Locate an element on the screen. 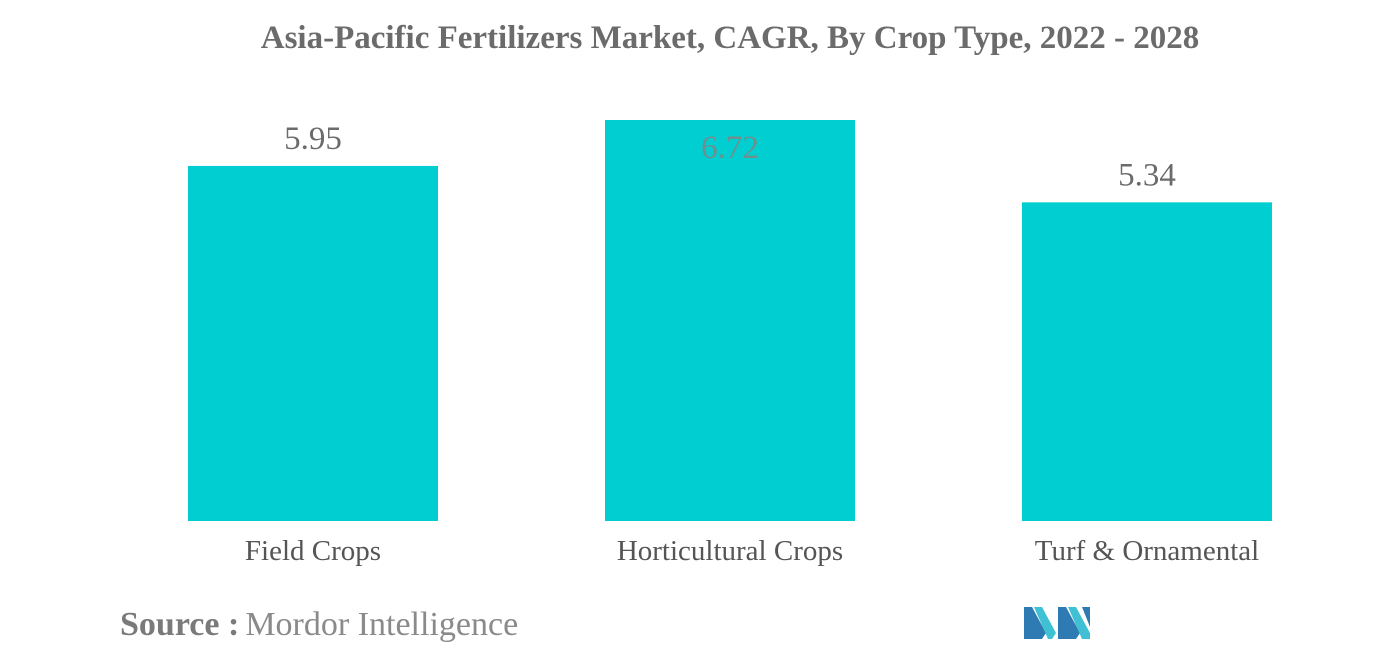  category-label: Turf & Ornamental is located at coordinates (1147, 551).